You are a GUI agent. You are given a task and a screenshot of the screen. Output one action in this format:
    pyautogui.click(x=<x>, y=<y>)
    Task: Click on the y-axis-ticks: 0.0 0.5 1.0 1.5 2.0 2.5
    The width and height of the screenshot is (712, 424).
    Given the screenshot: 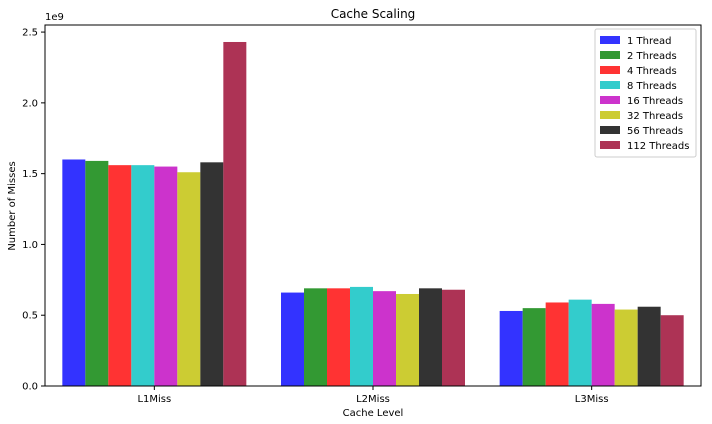 What is the action you would take?
    pyautogui.click(x=33, y=210)
    